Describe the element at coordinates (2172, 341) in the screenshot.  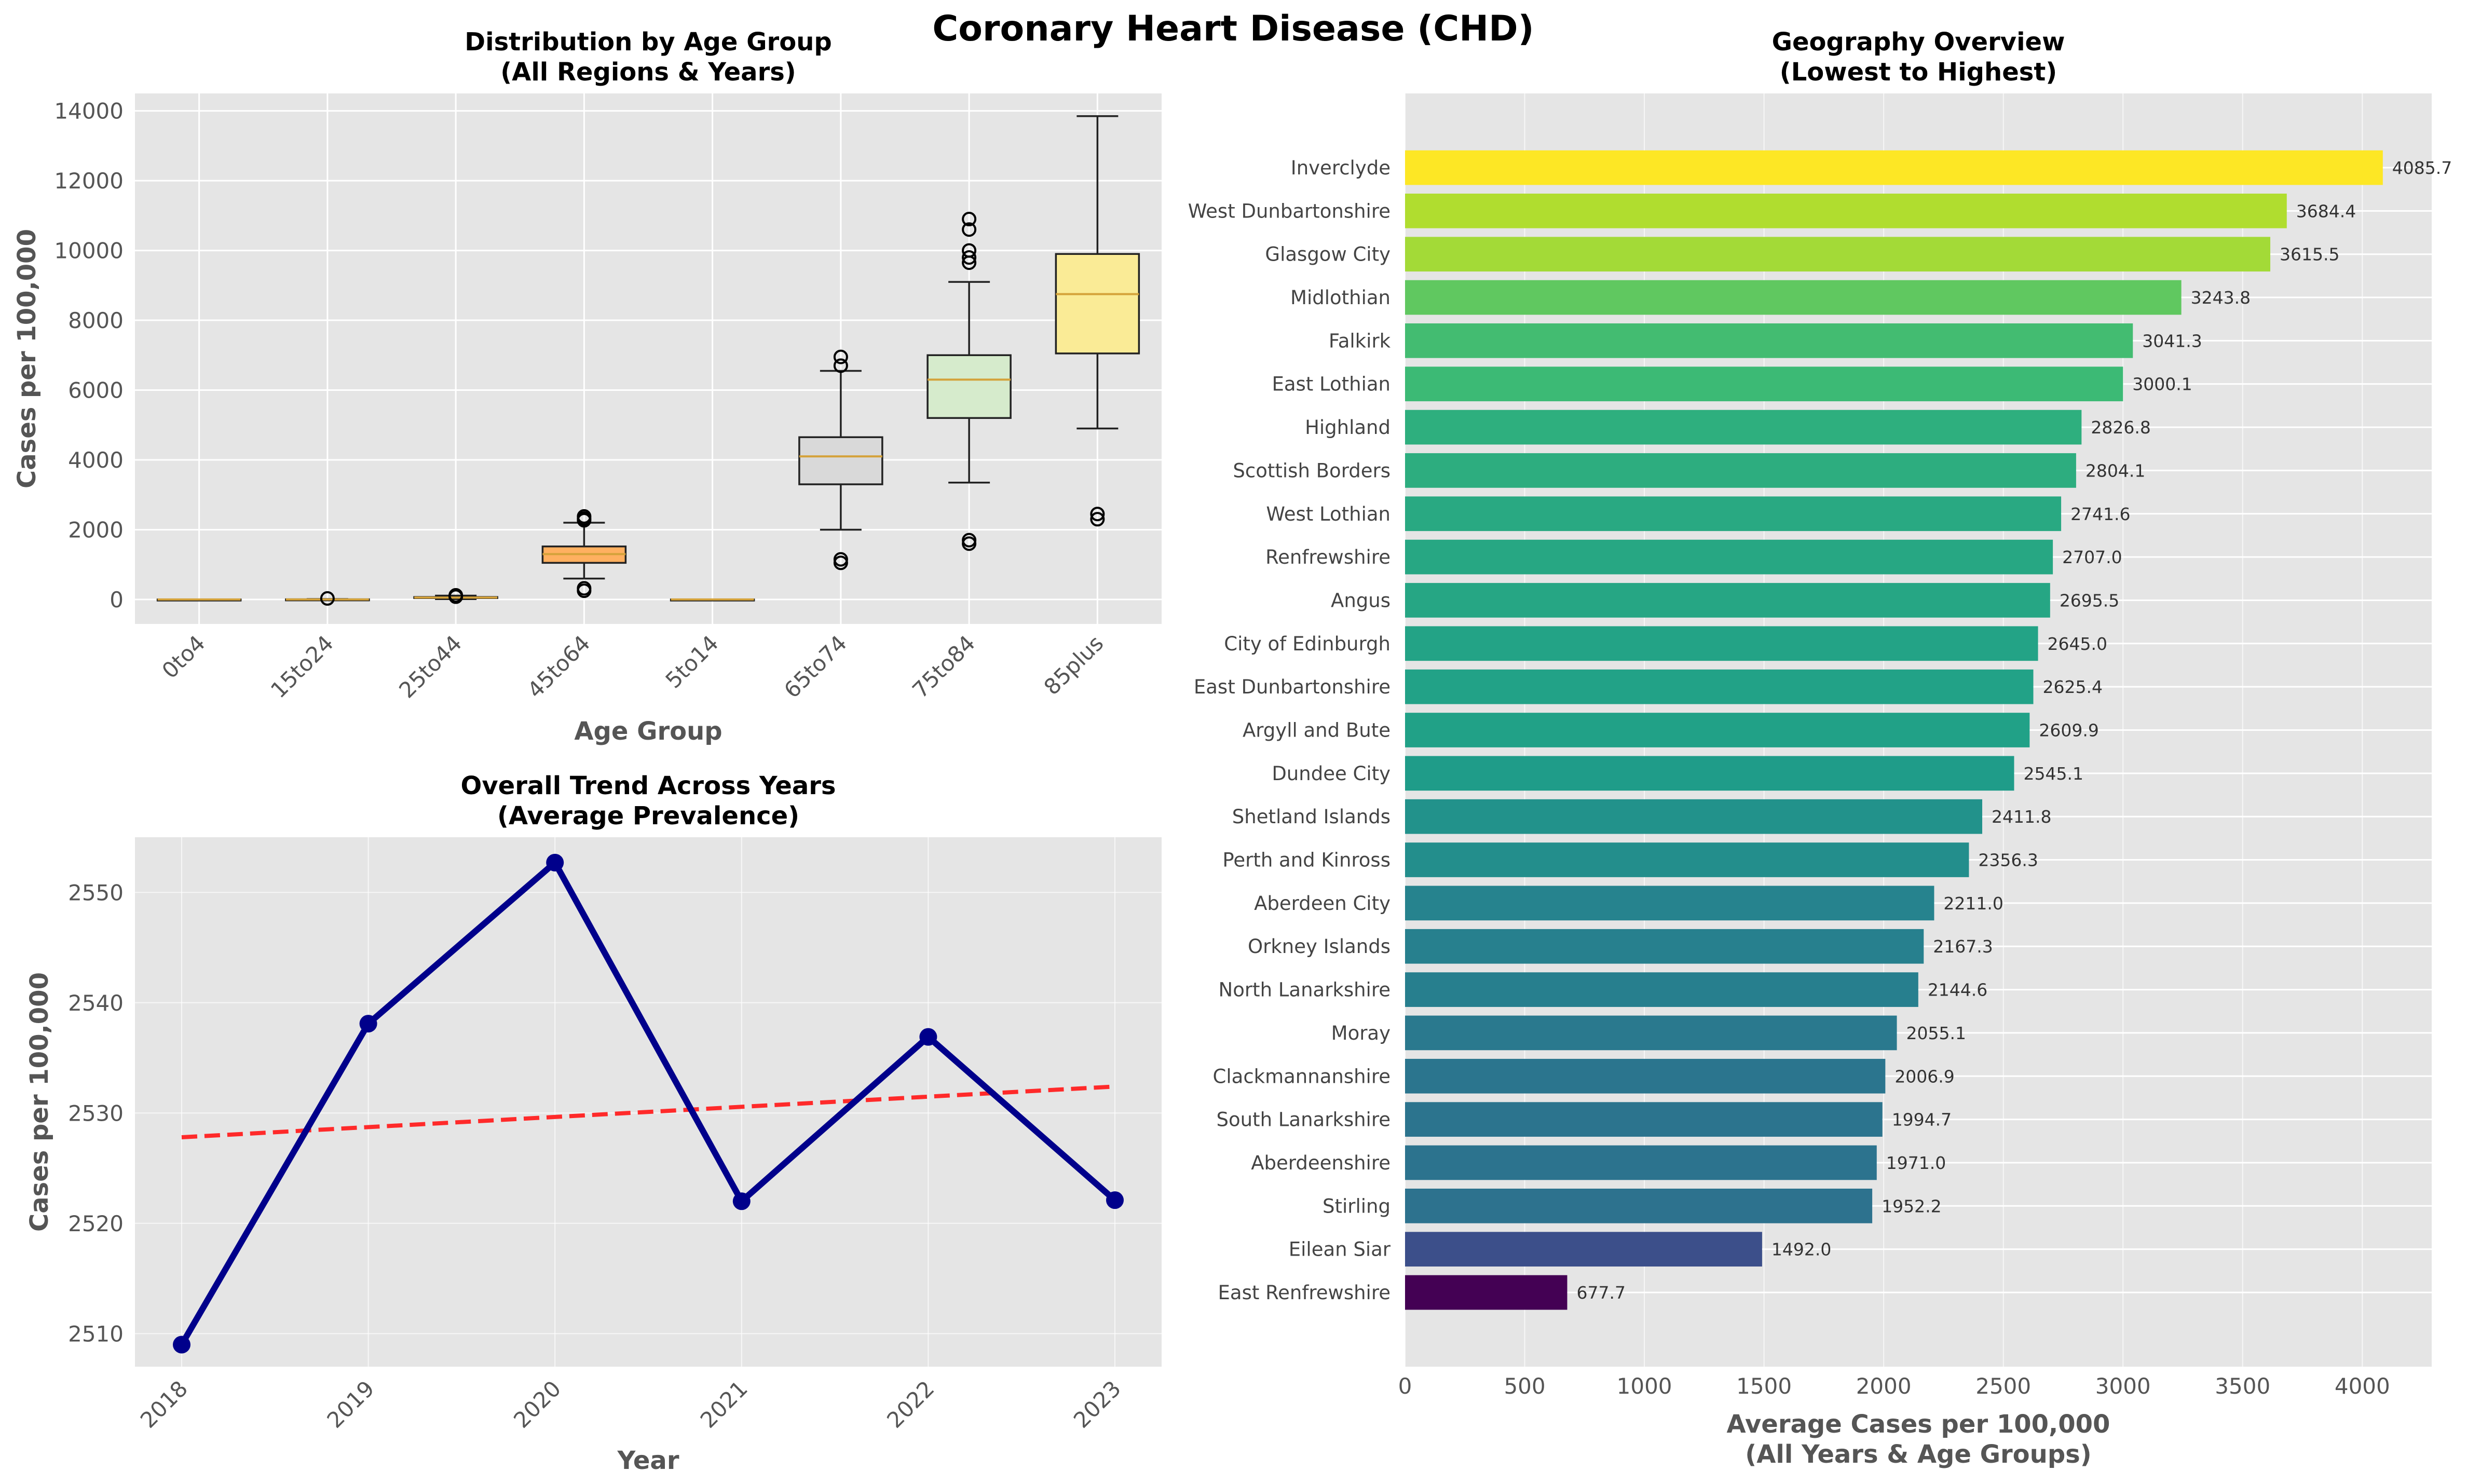
I see `geography-bar-value-label: 3041.3` at that location.